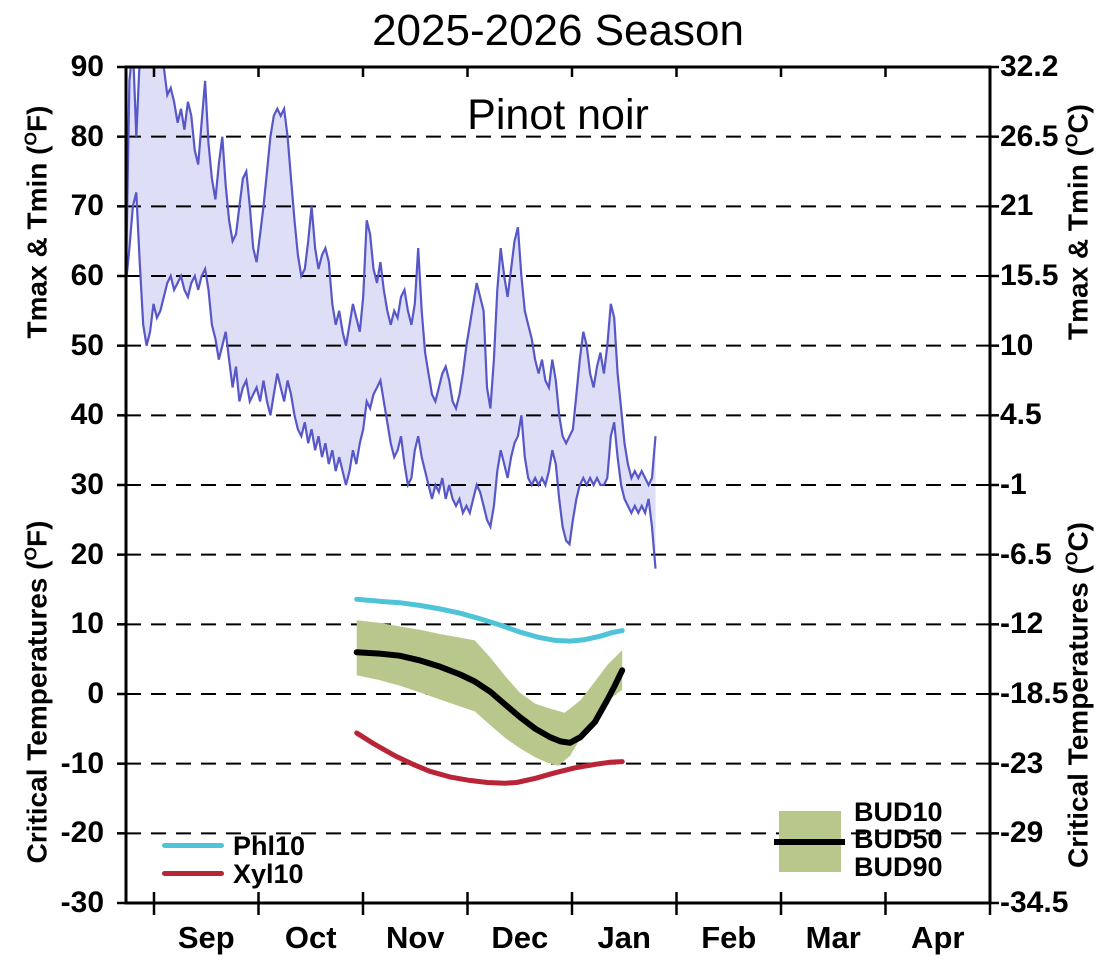  I want to click on bud50-legend-label: BUD50, so click(898, 839).